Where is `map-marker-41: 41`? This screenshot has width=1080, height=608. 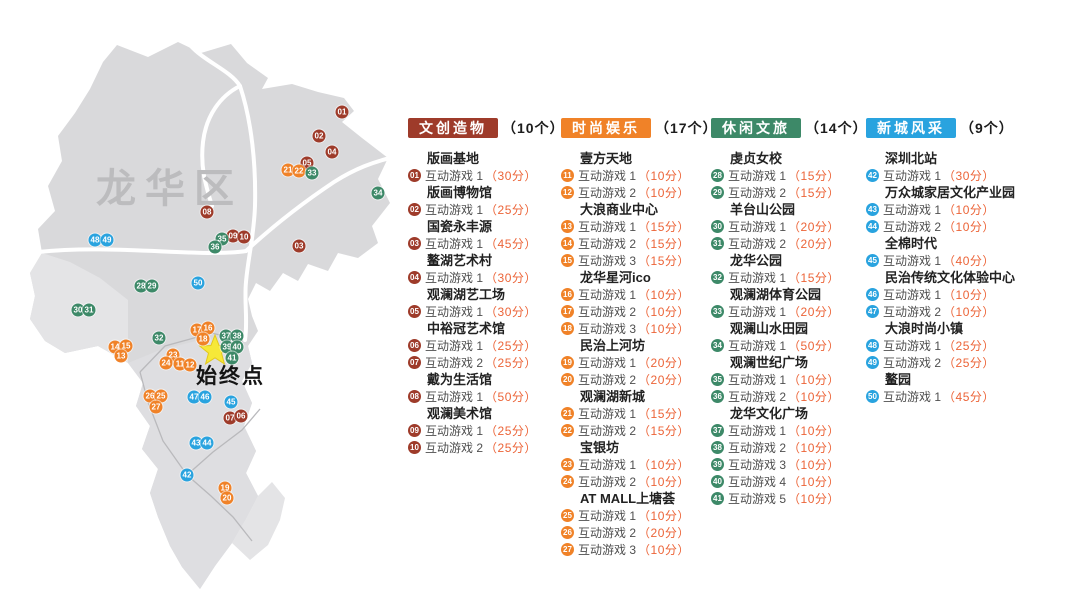 map-marker-41: 41 is located at coordinates (232, 358).